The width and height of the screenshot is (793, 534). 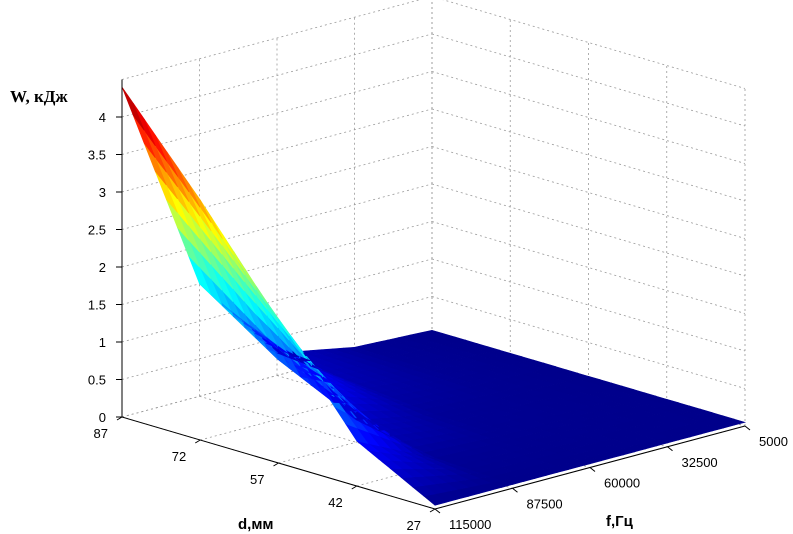 What do you see at coordinates (102, 417) in the screenshot?
I see `z-tick-label: 0` at bounding box center [102, 417].